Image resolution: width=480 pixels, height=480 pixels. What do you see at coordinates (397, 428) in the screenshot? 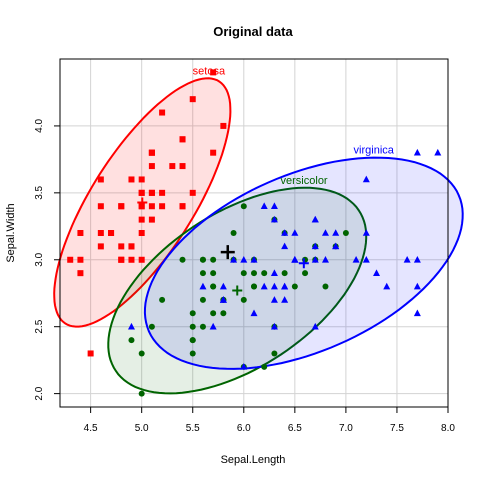
I see `x-tick-label: 7.5` at bounding box center [397, 428].